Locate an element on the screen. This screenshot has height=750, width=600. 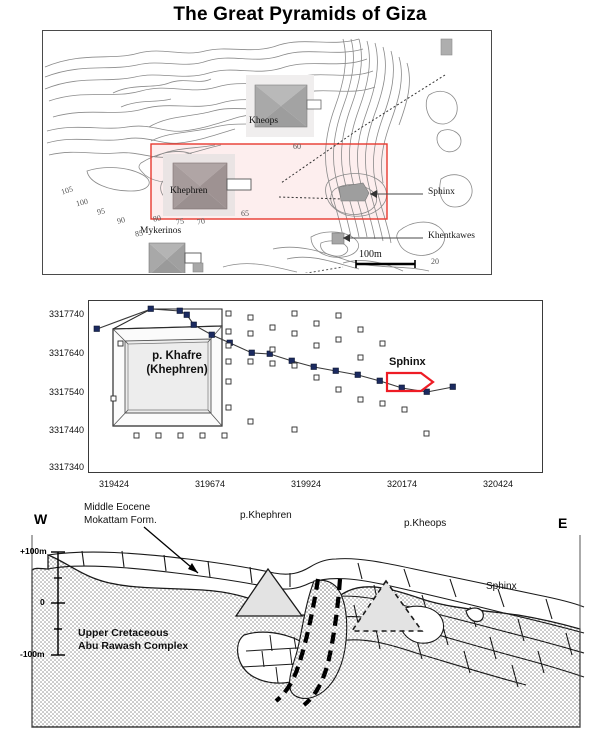
khephren-section-symbol is located at coordinates (269, 592).